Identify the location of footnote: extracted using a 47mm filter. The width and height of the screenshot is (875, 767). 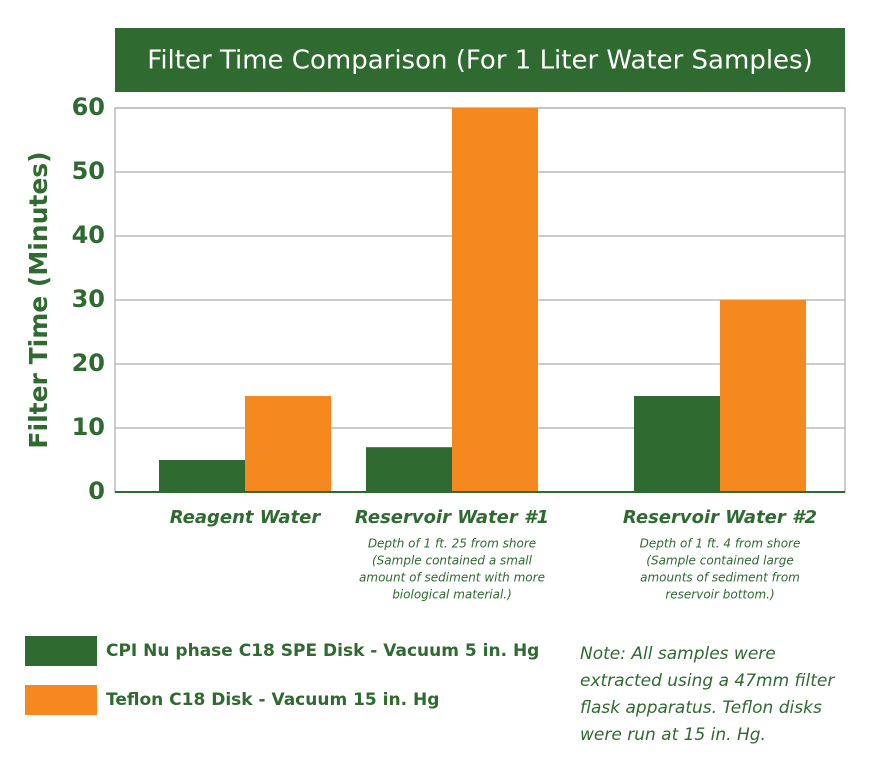
(707, 681).